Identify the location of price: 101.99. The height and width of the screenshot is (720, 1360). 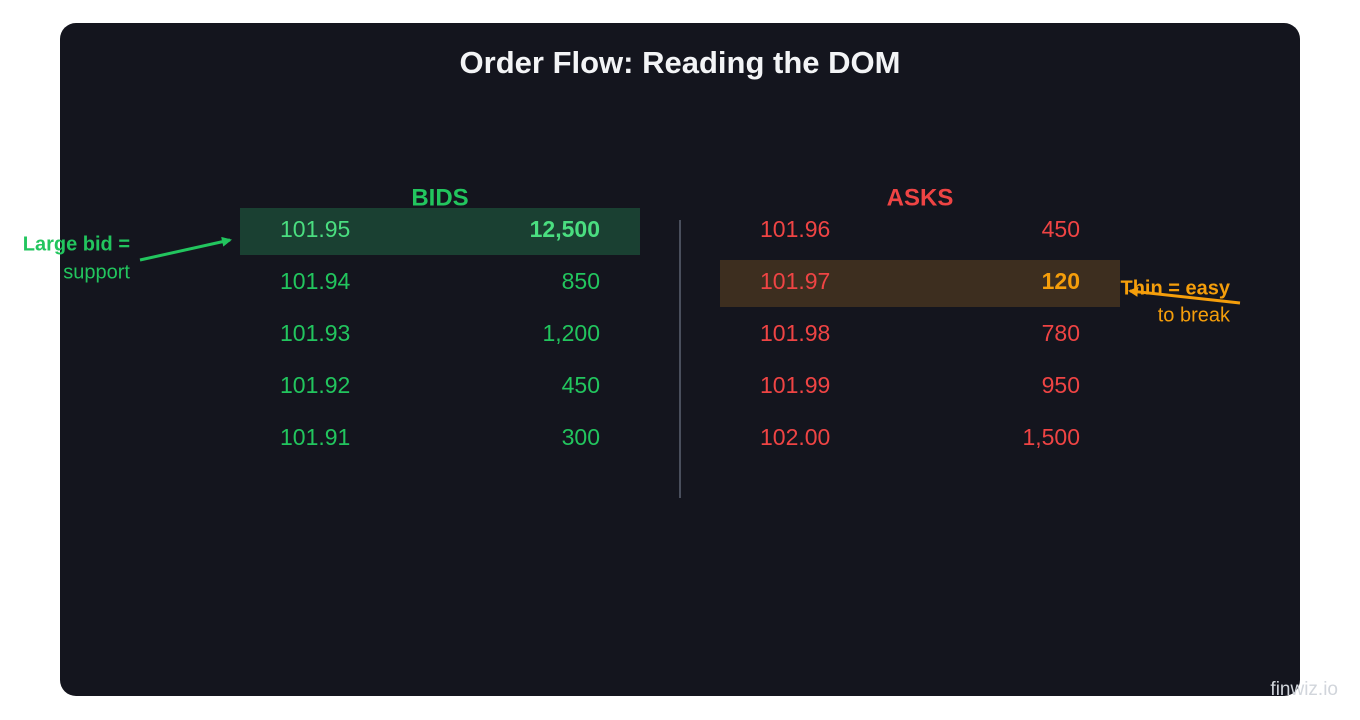
(795, 385).